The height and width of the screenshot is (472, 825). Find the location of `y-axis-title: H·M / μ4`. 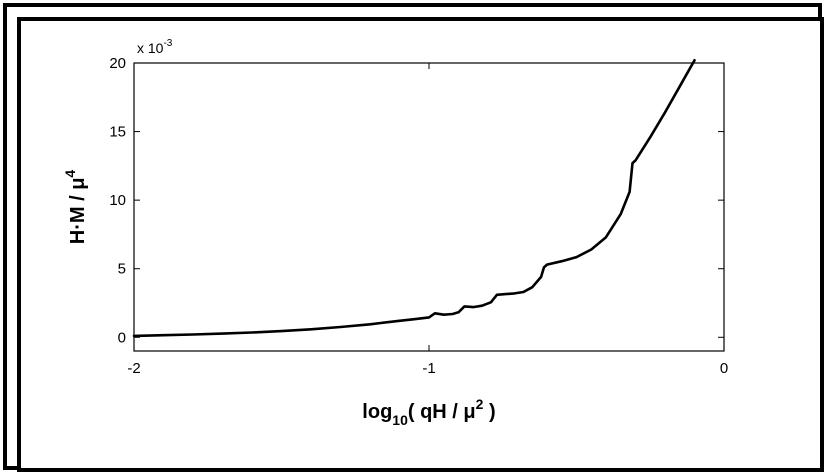

y-axis-title: H·M / μ4 is located at coordinates (75, 207).